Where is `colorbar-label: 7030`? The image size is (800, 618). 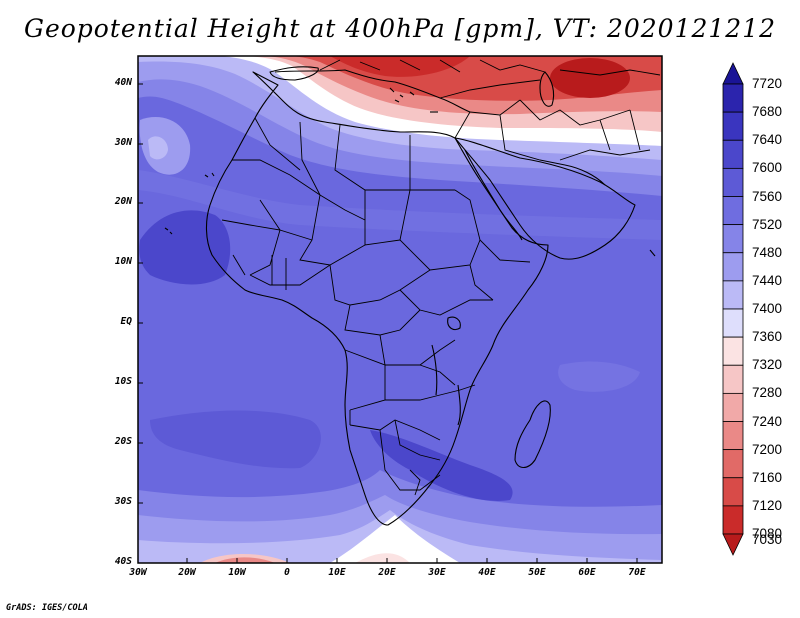
colorbar-label: 7030 is located at coordinates (767, 539).